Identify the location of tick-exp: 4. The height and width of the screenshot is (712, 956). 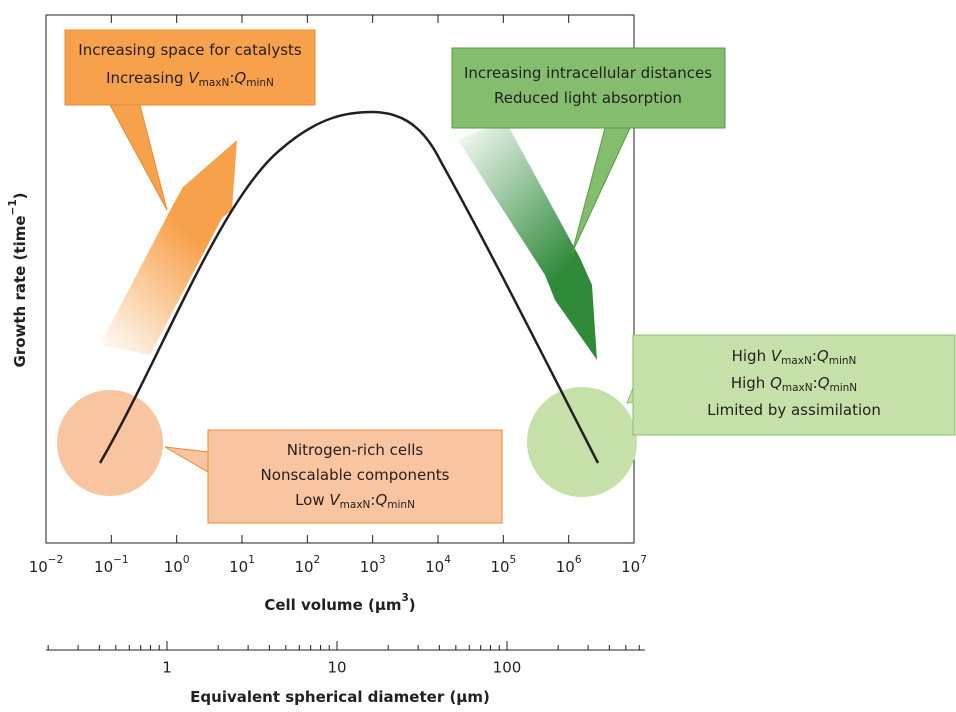
(447, 560).